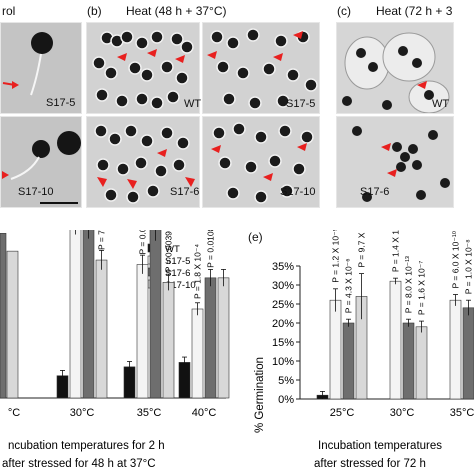 Image resolution: width=474 pixels, height=474 pixels. What do you see at coordinates (402, 413) in the screenshot?
I see `tick-e-1: 30°C` at bounding box center [402, 413].